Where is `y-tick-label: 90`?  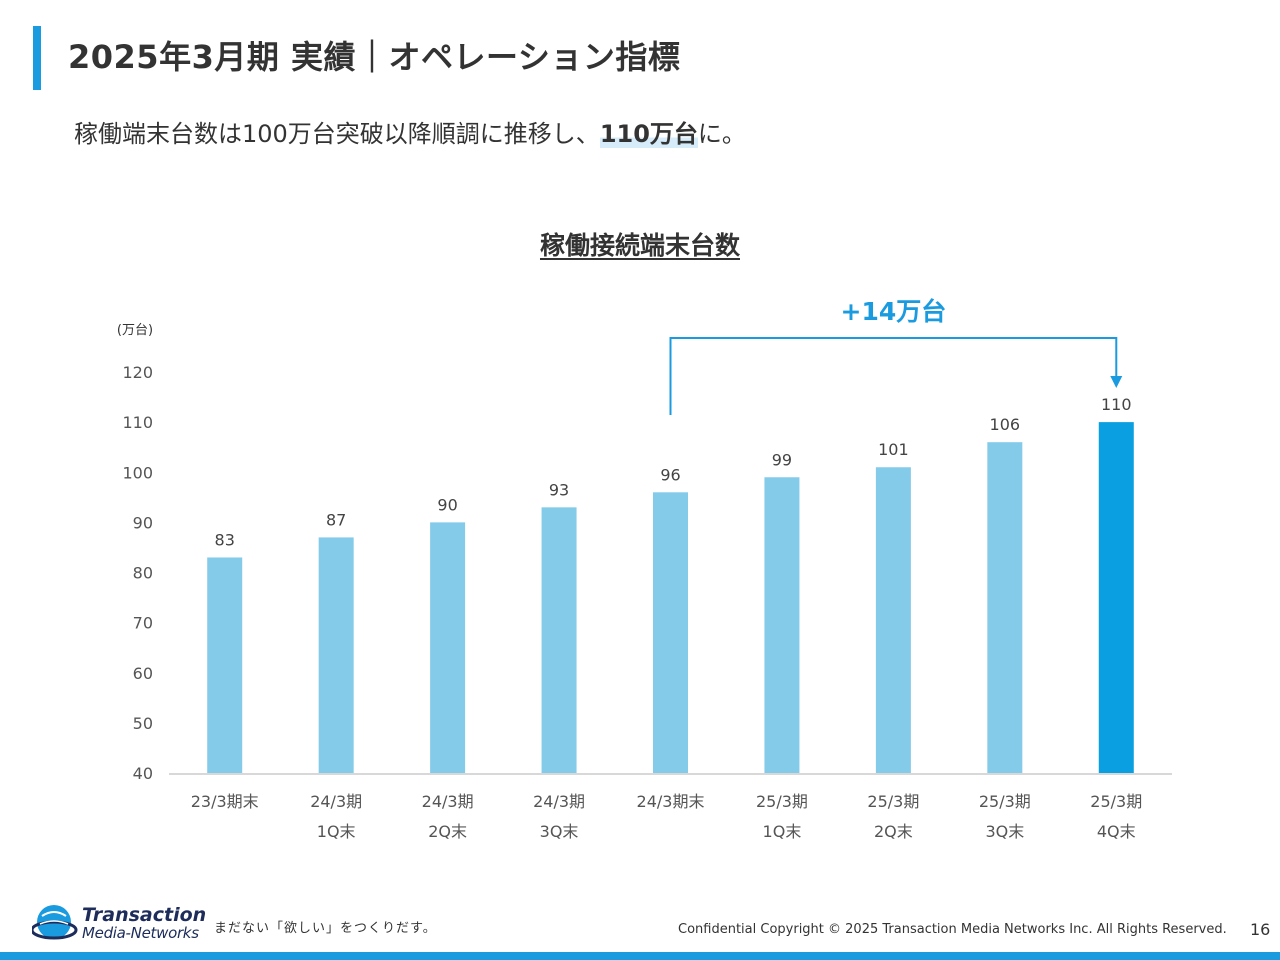
y-tick-label: 90 is located at coordinates (143, 522).